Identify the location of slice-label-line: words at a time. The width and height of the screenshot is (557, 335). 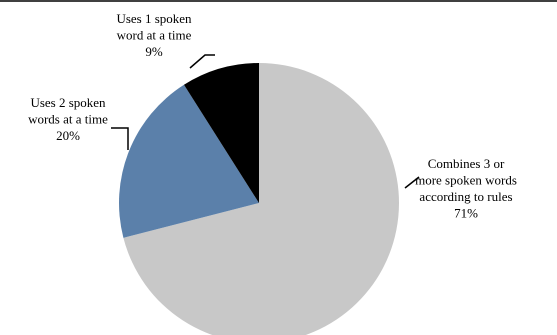
(68, 119).